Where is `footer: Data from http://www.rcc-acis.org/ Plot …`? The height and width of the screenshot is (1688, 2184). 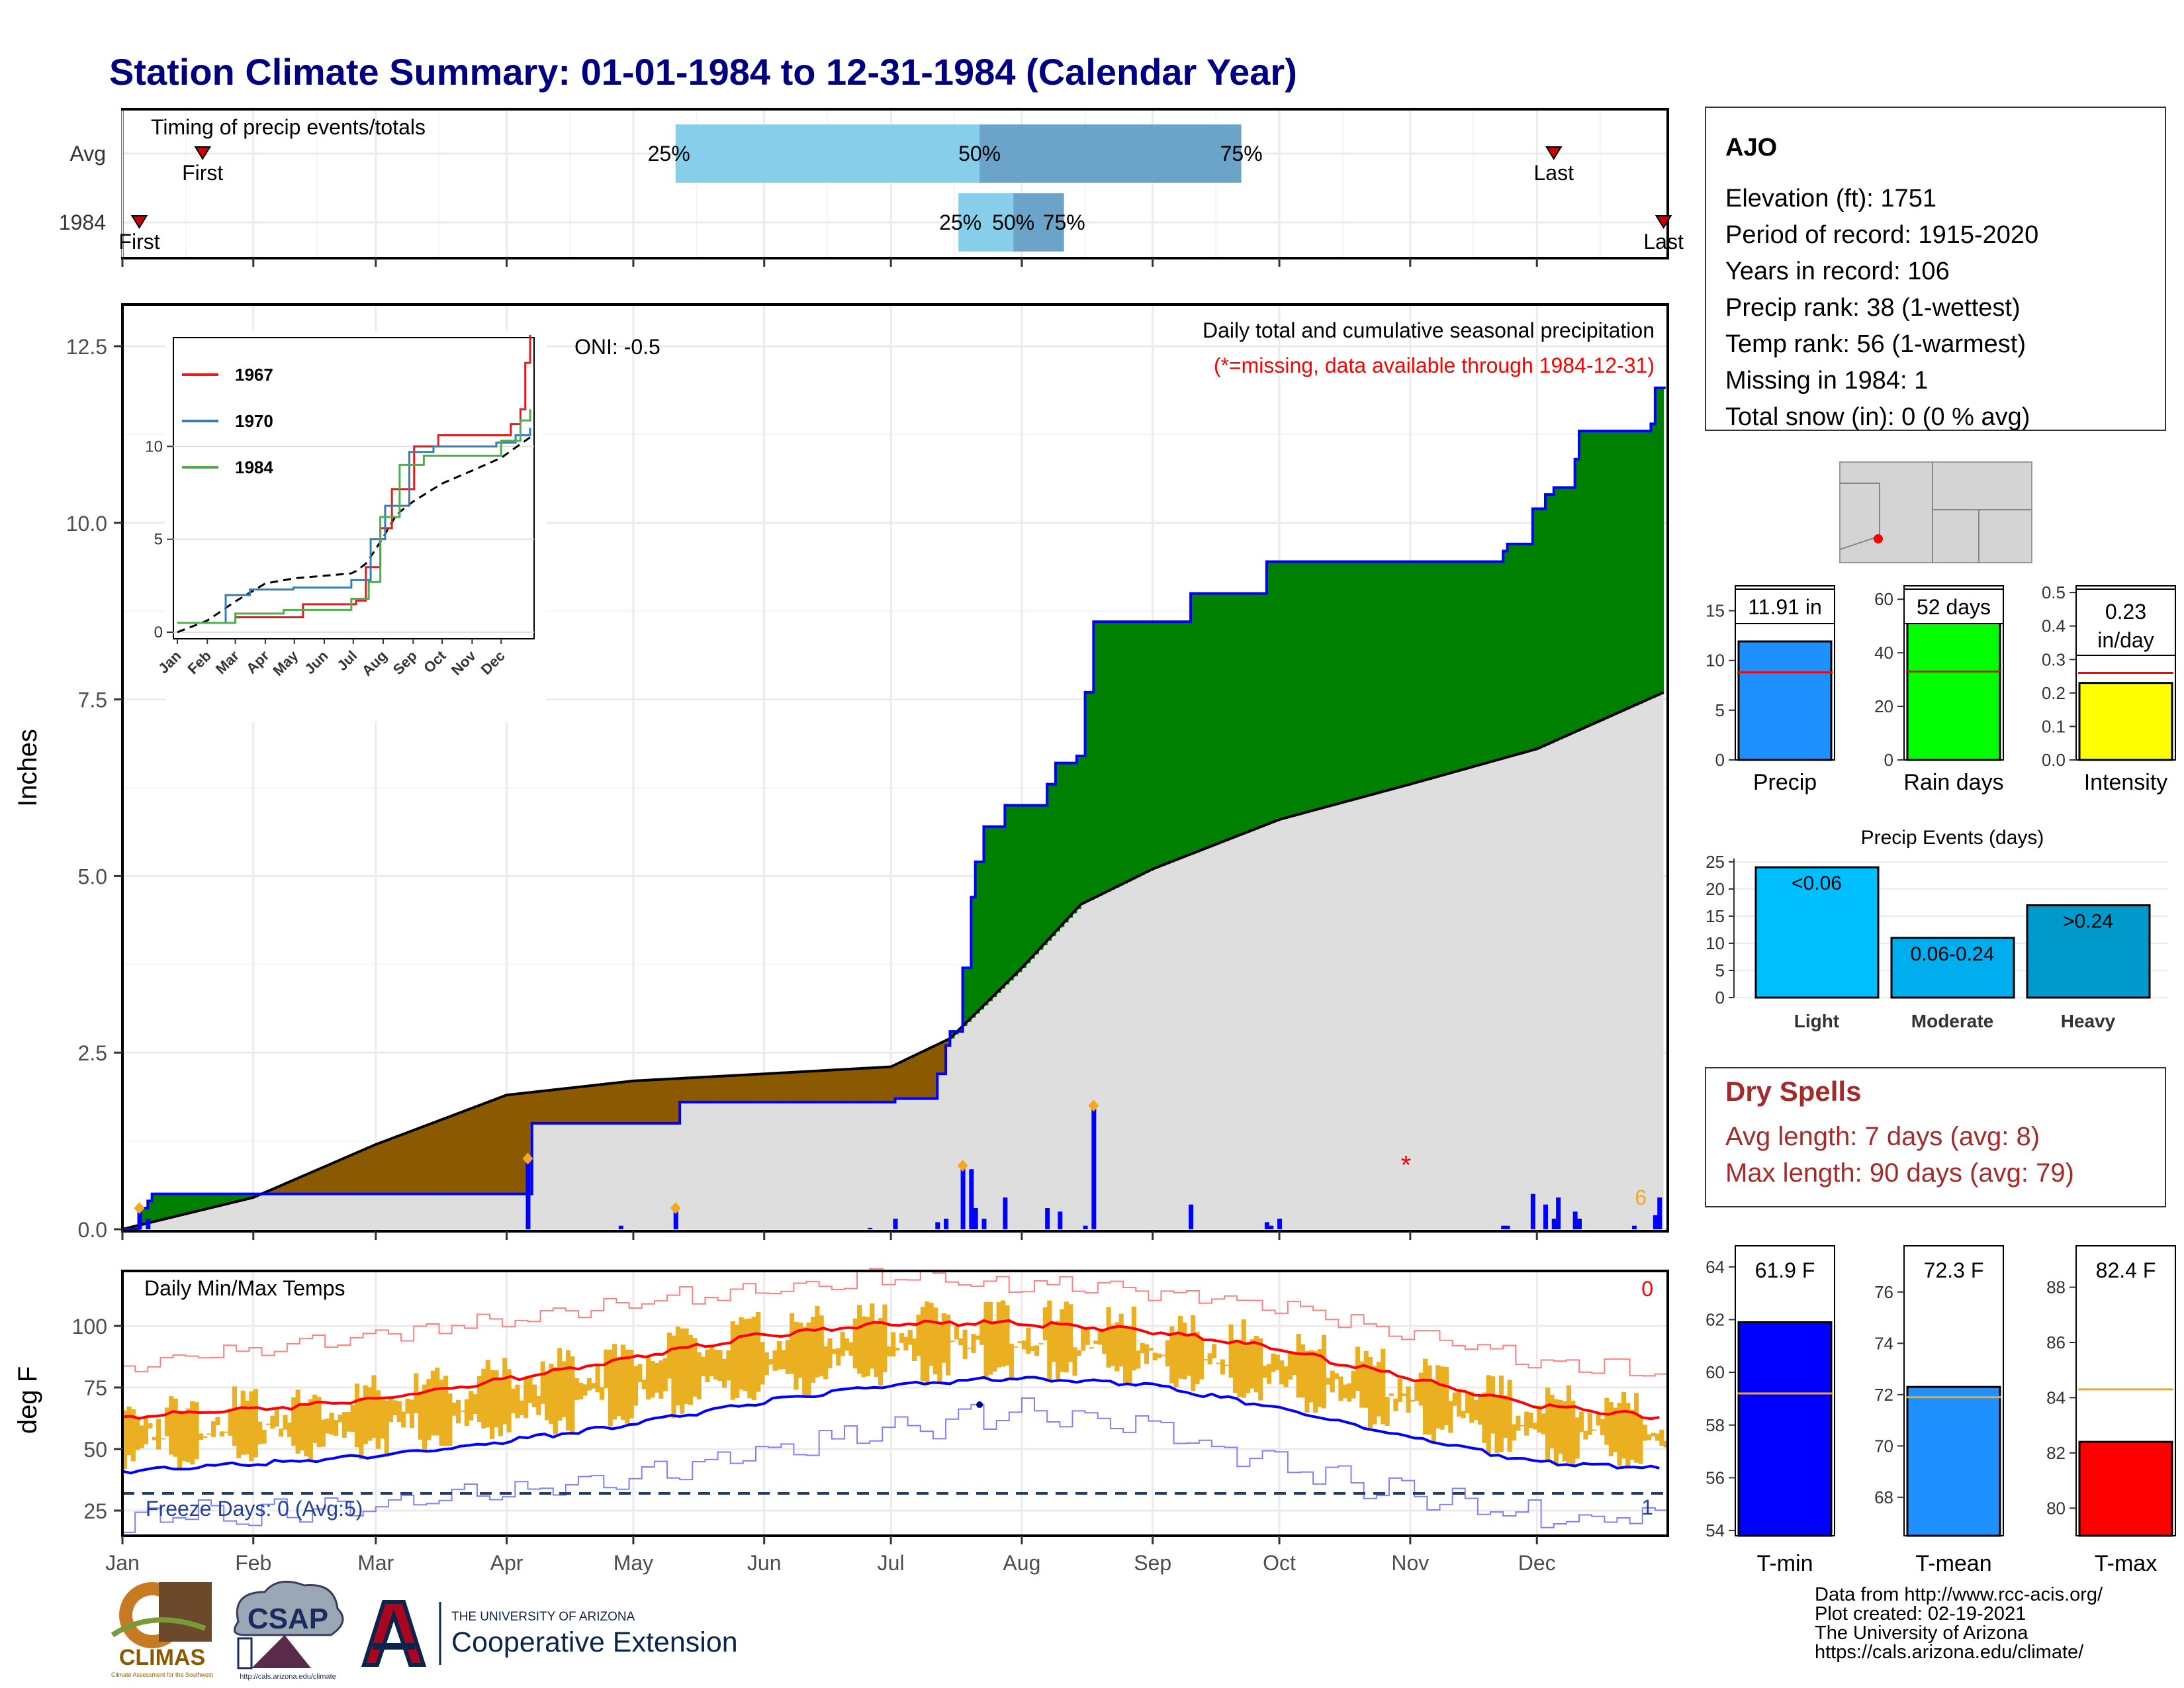
footer: Data from http://www.rcc-acis.org/ Plot … is located at coordinates (1959, 1623).